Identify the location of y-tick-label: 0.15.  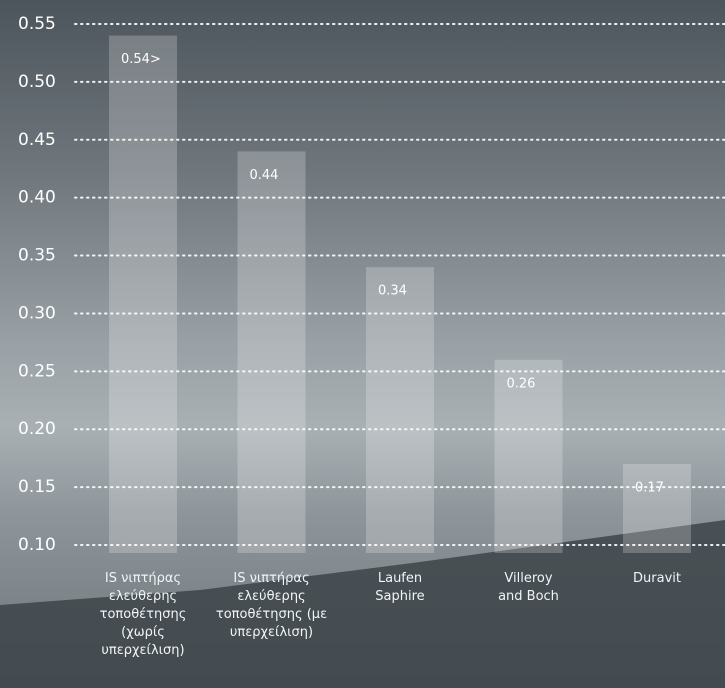
(37, 487).